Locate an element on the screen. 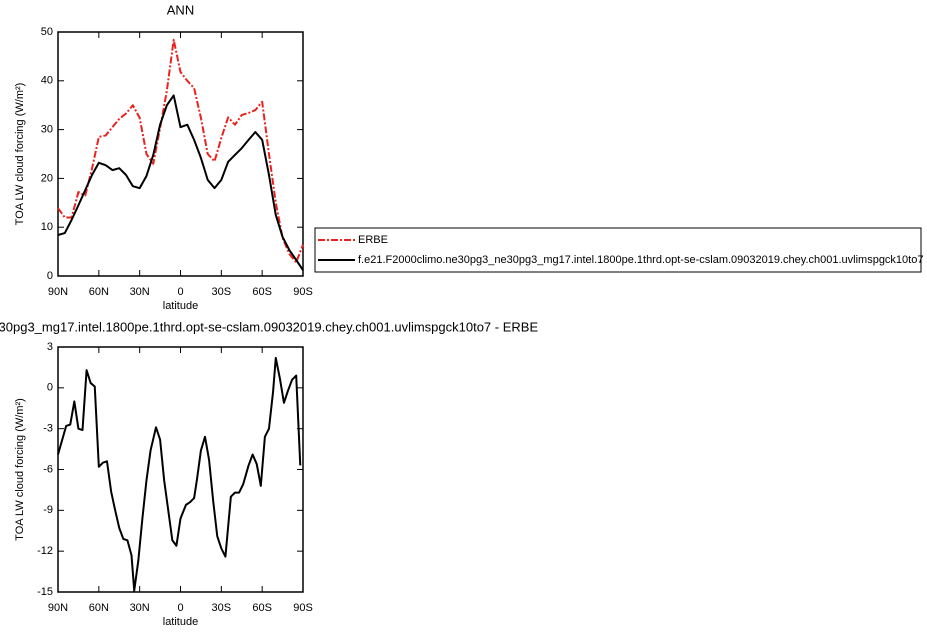  chart-title: ANN is located at coordinates (180, 9).